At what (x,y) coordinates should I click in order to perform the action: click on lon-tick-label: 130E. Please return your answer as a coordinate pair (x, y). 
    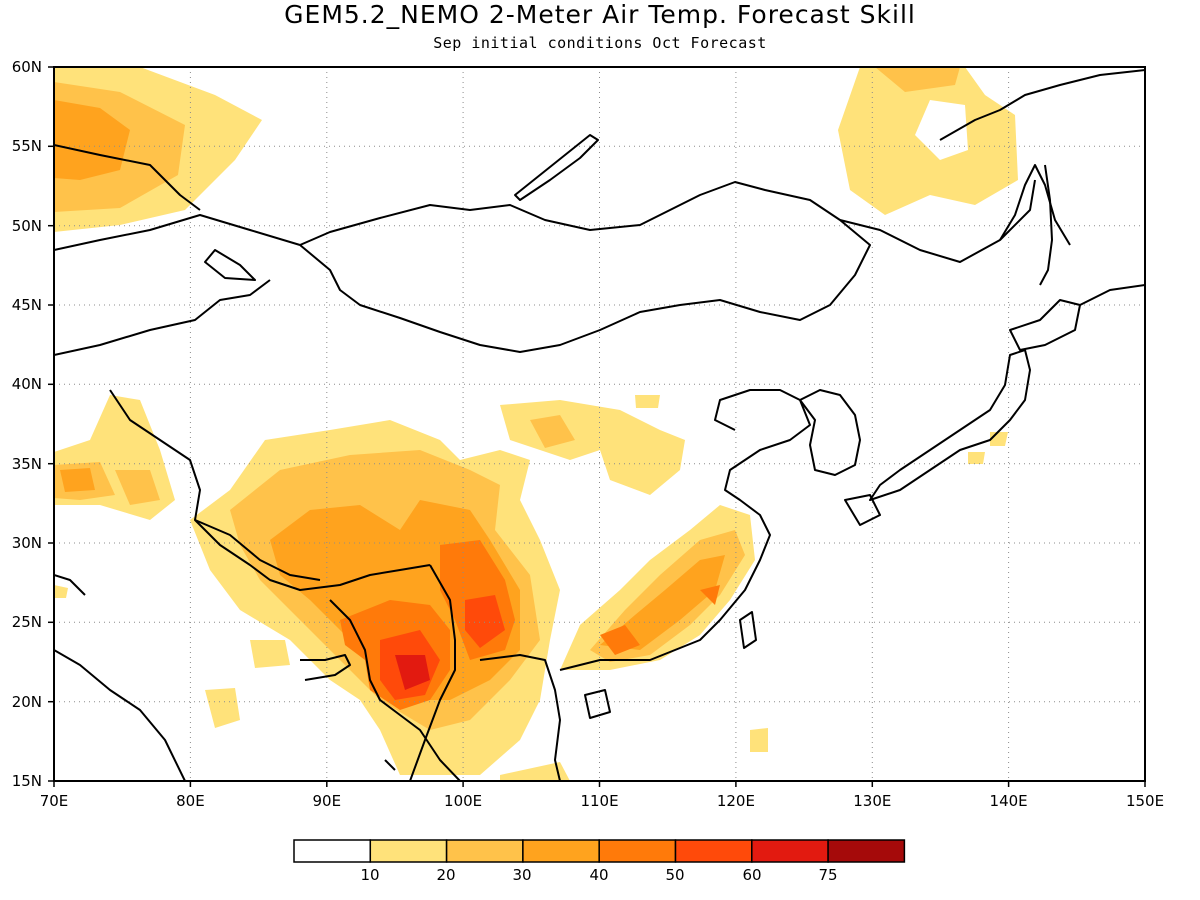
    Looking at the image, I should click on (872, 801).